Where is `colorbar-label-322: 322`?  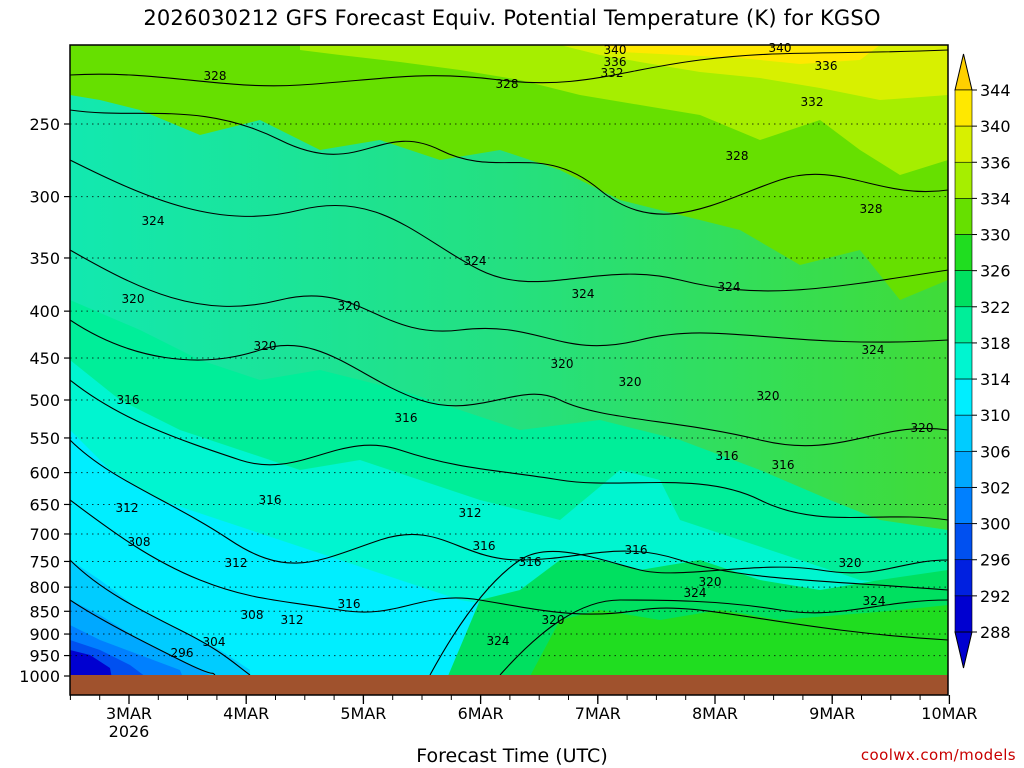 colorbar-label-322: 322 is located at coordinates (995, 307).